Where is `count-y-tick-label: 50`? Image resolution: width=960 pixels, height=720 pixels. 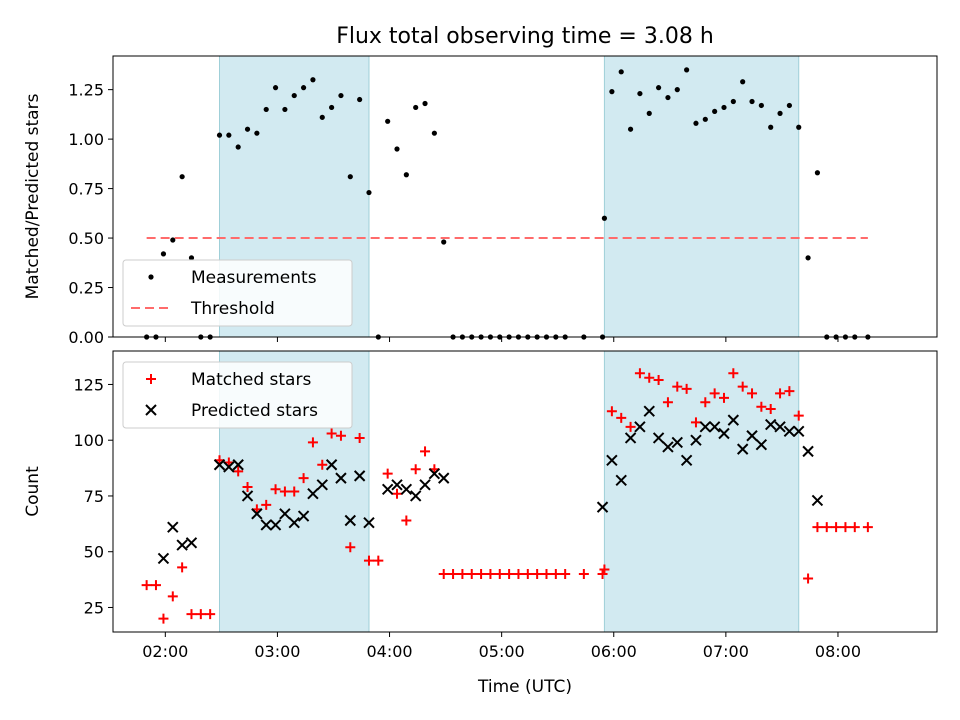 count-y-tick-label: 50 is located at coordinates (94, 552).